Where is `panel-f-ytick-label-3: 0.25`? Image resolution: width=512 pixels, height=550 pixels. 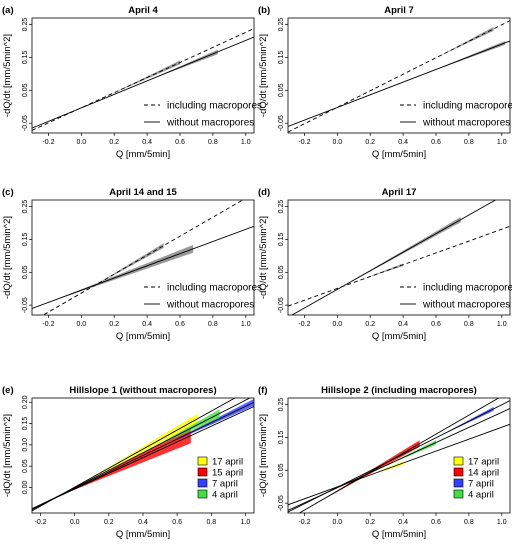 panel-f-ytick-label-3: 0.25 is located at coordinates (281, 405).